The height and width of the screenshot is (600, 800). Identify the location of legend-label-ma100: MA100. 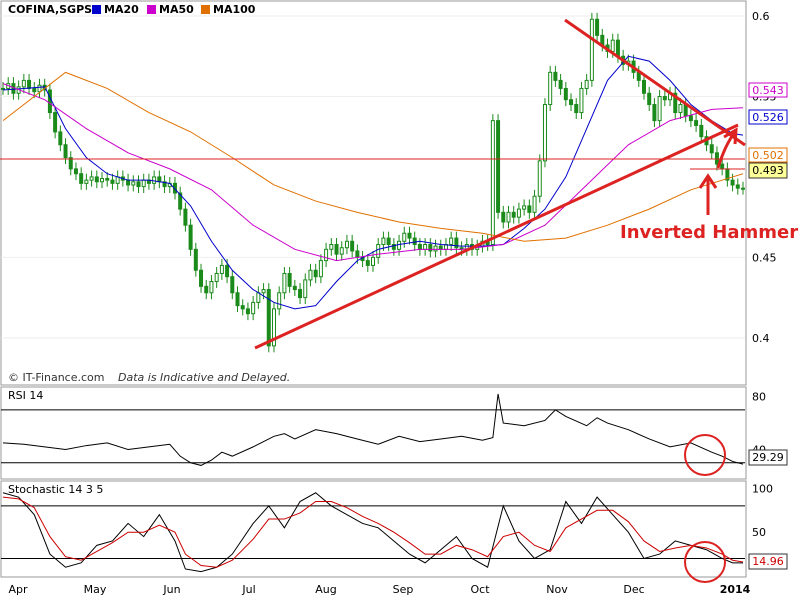
(234, 9).